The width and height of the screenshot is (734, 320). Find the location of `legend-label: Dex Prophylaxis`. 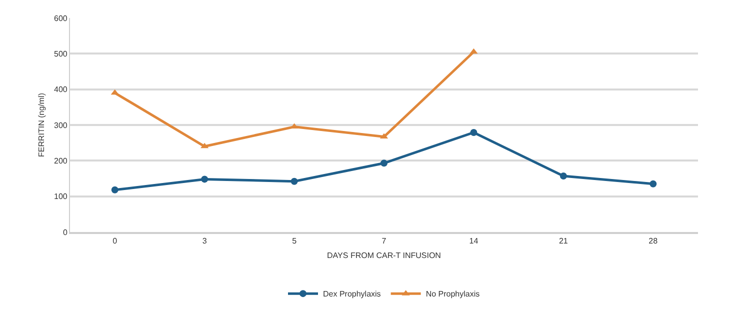

legend-label: Dex Prophylaxis is located at coordinates (352, 294).